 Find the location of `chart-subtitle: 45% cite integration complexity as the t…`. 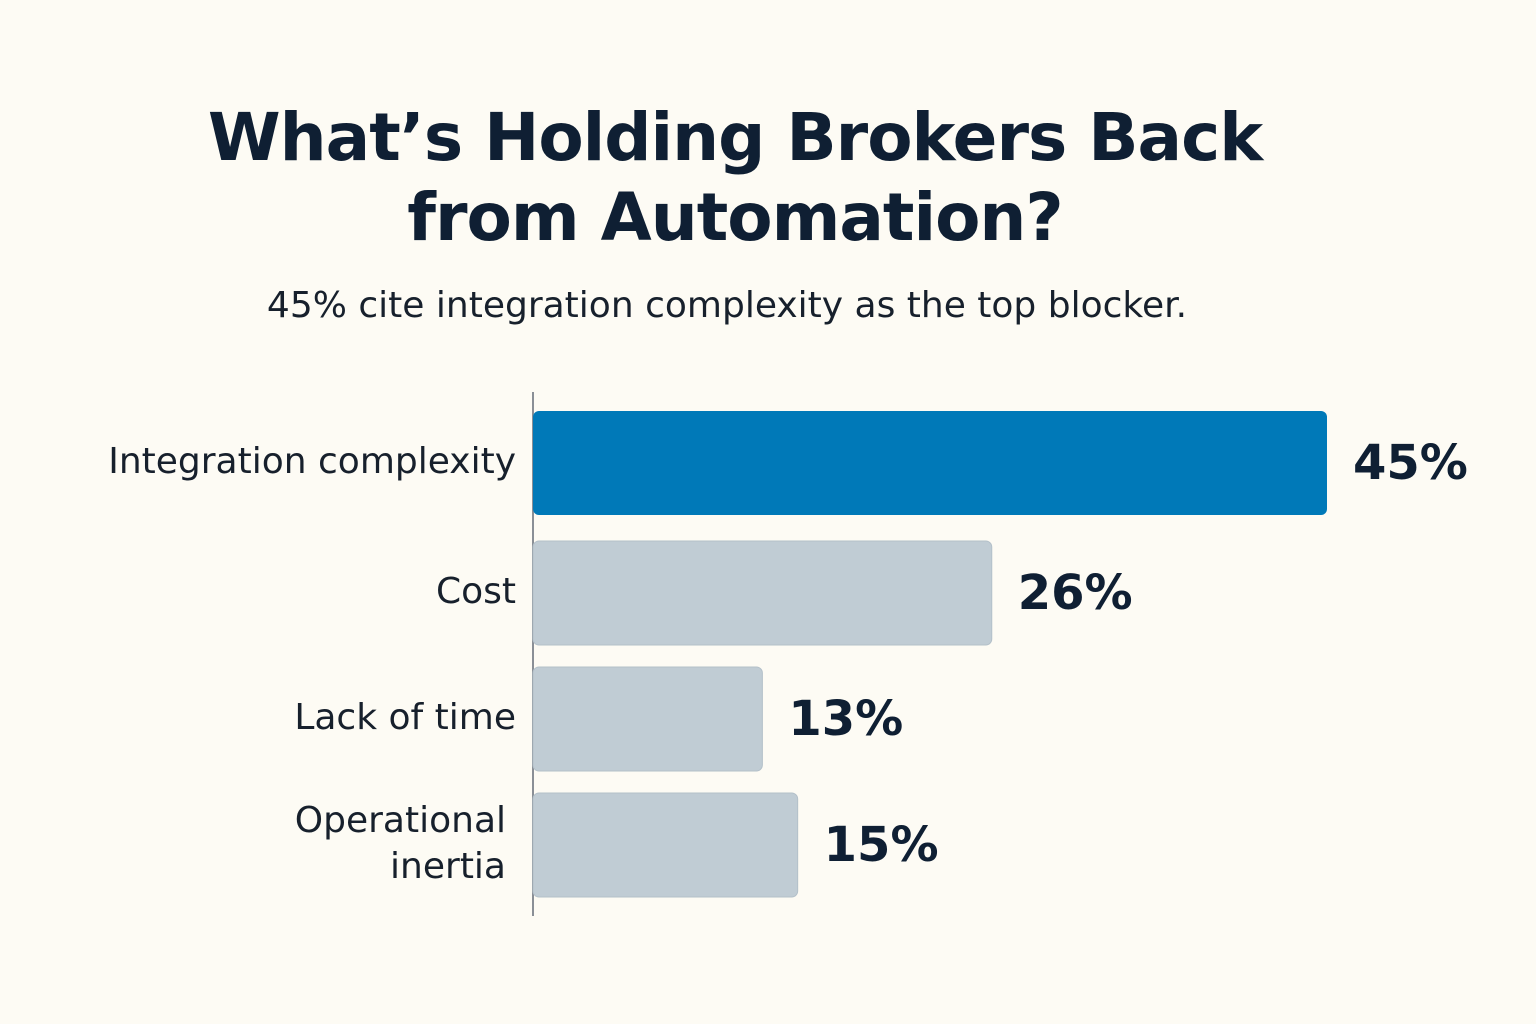

chart-subtitle: 45% cite integration complexity as the t… is located at coordinates (727, 305).